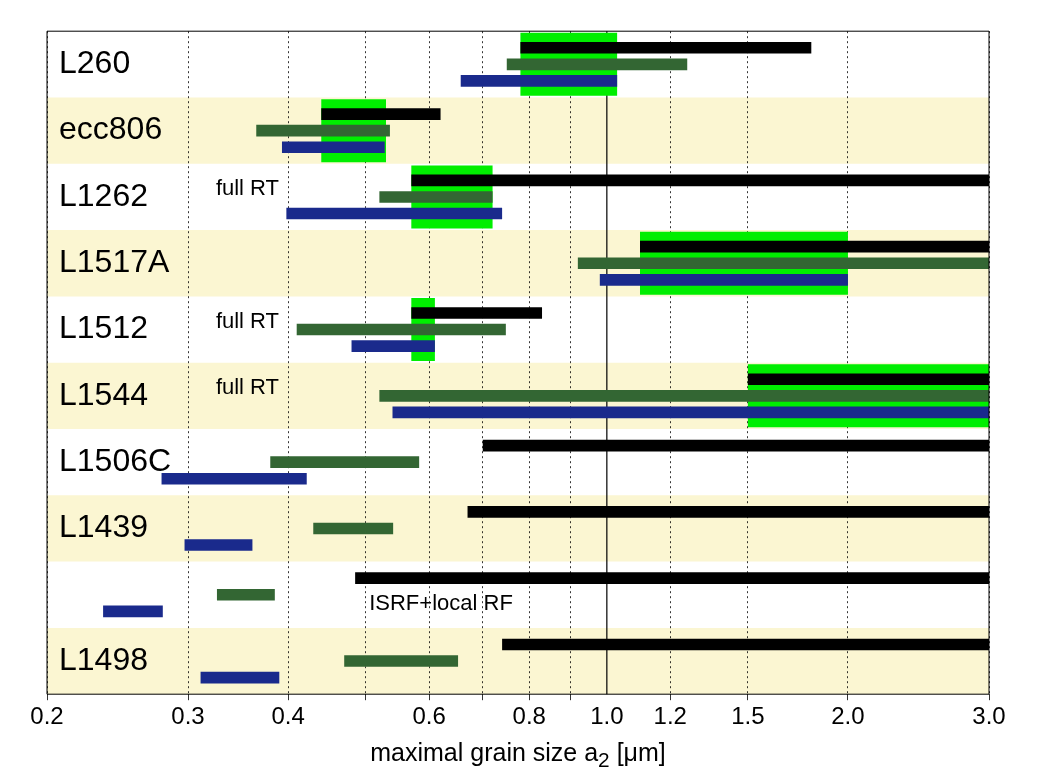 The height and width of the screenshot is (779, 1037). I want to click on annotation: ISRF+local RF, so click(441, 603).